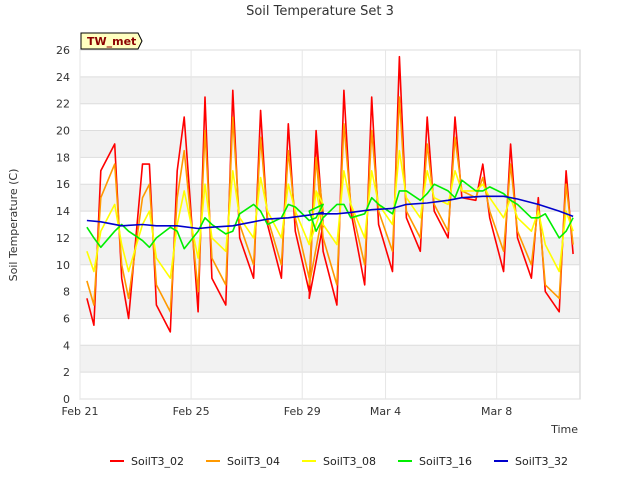 The image size is (640, 480). Describe the element at coordinates (191, 411) in the screenshot. I see `x-tick-label: Feb 25` at that location.